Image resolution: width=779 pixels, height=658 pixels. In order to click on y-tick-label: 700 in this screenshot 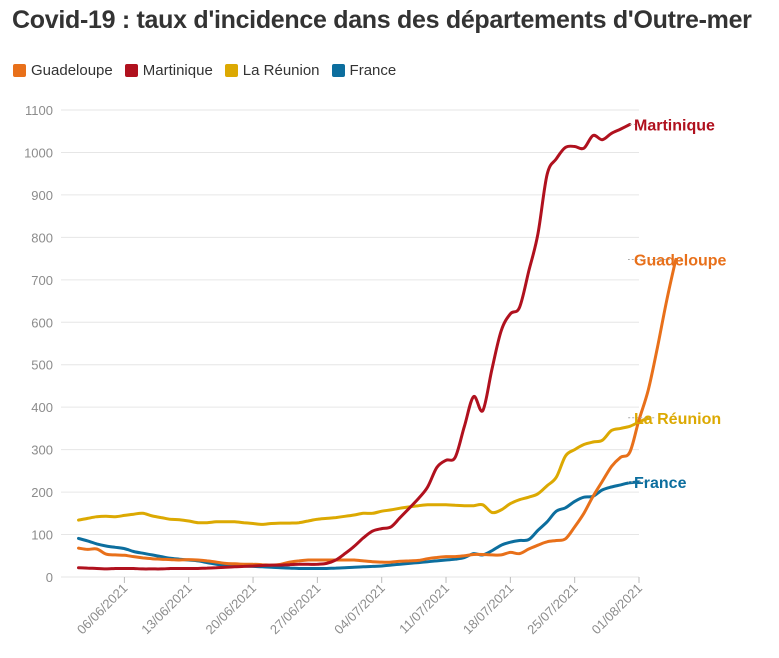, I will do `click(42, 280)`.